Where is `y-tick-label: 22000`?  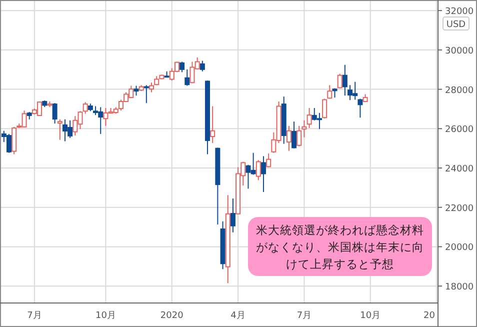 y-tick-label: 22000 is located at coordinates (459, 209).